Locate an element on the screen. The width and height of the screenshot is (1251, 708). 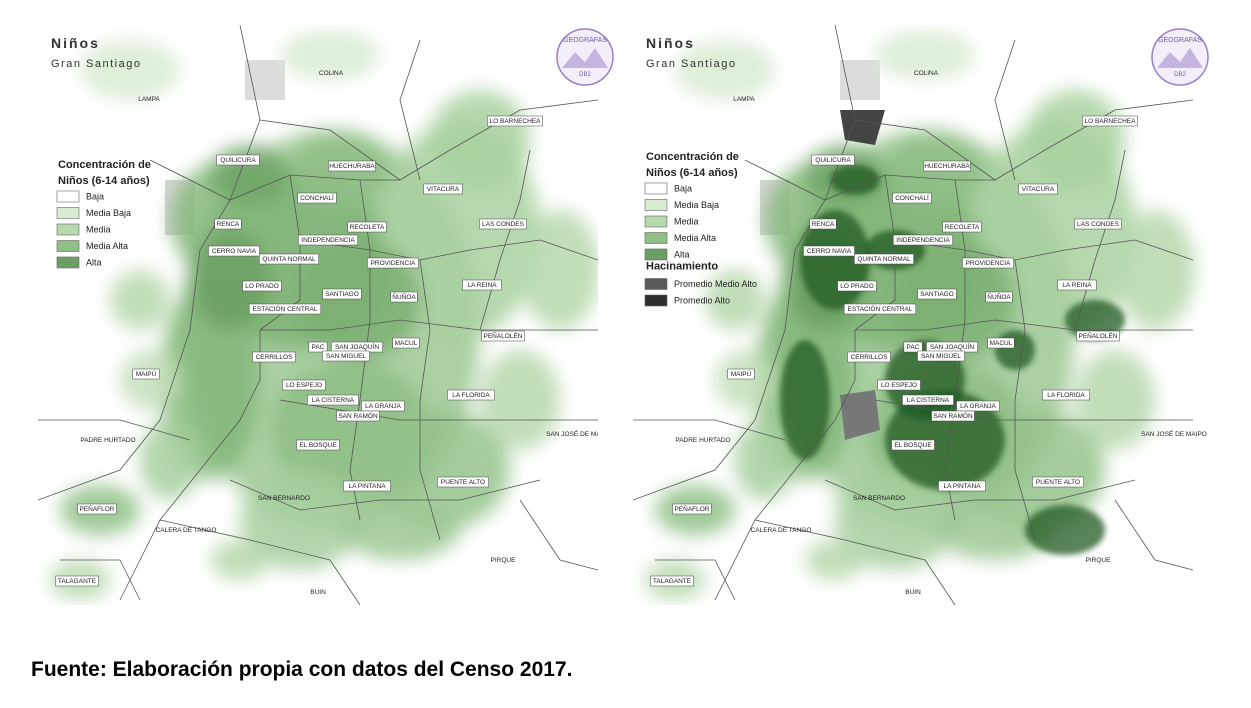
commune-label: LO PRADO is located at coordinates (857, 286).